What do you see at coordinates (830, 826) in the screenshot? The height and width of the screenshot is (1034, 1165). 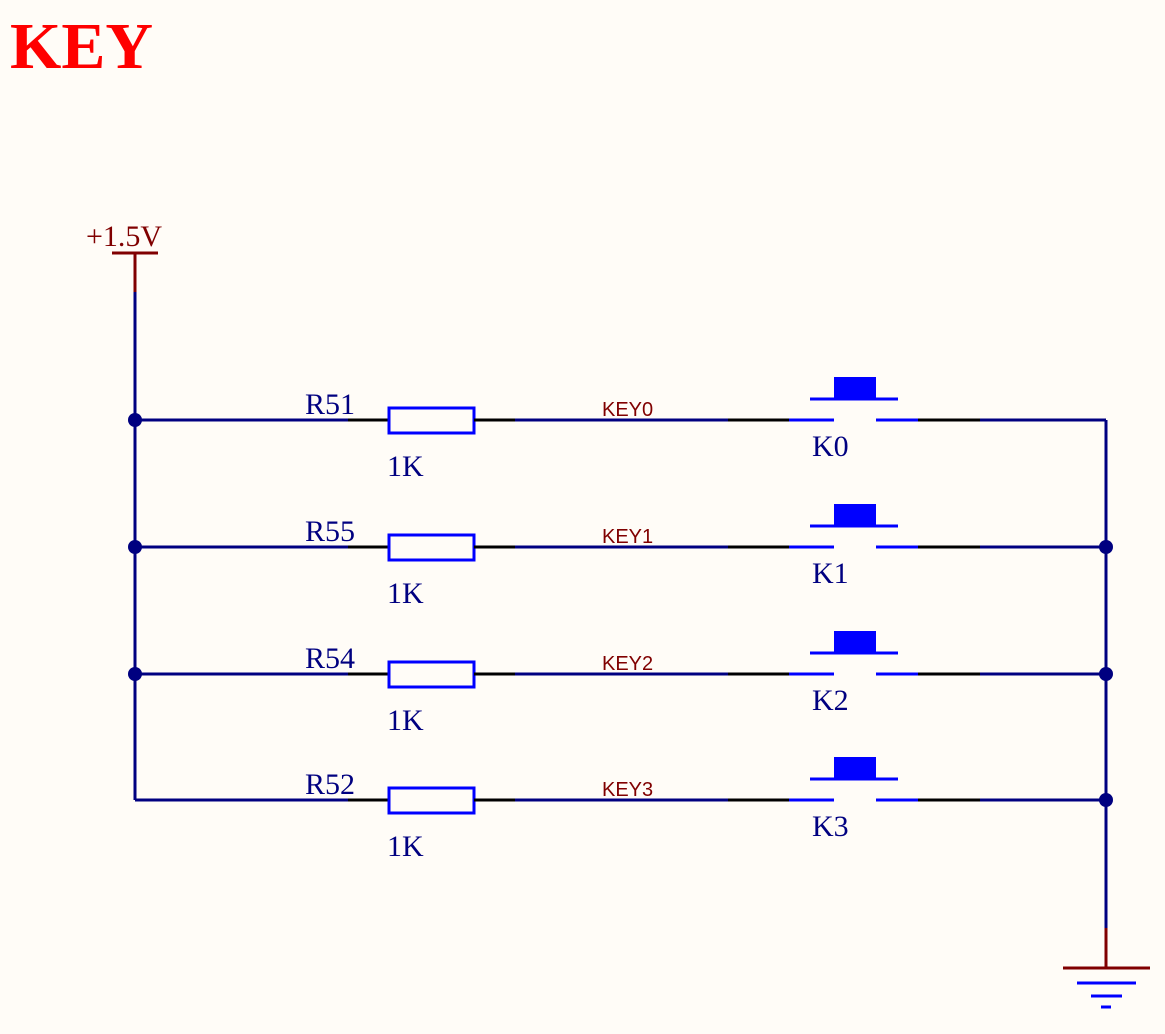 I see `switch-designator: K3` at bounding box center [830, 826].